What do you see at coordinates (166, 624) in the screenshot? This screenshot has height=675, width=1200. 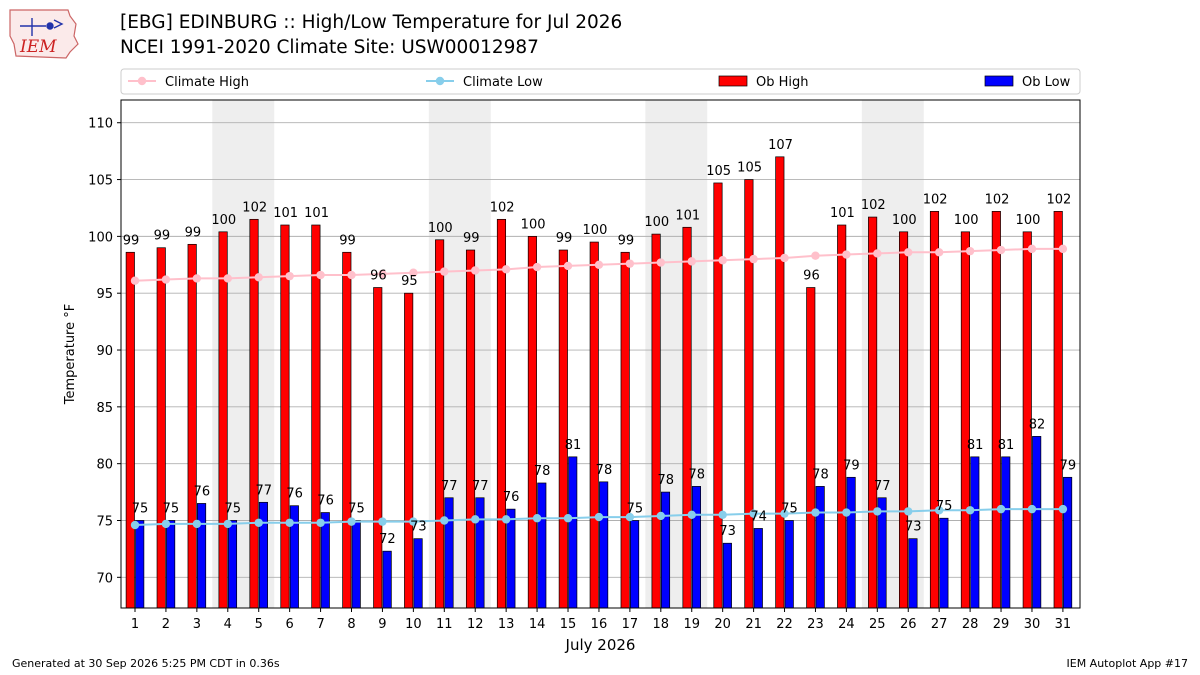 I see `x-tick-label-2: 2` at bounding box center [166, 624].